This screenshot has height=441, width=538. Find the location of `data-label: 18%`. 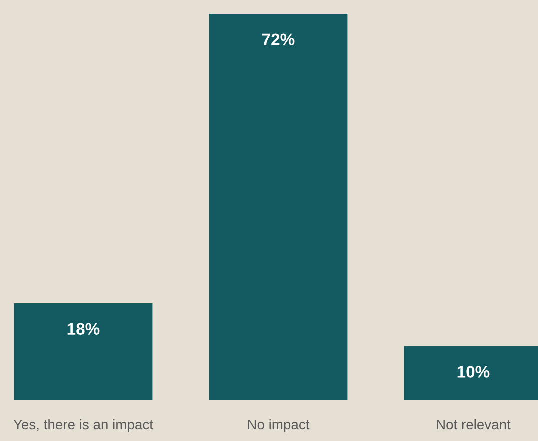

data-label: 18% is located at coordinates (84, 329).